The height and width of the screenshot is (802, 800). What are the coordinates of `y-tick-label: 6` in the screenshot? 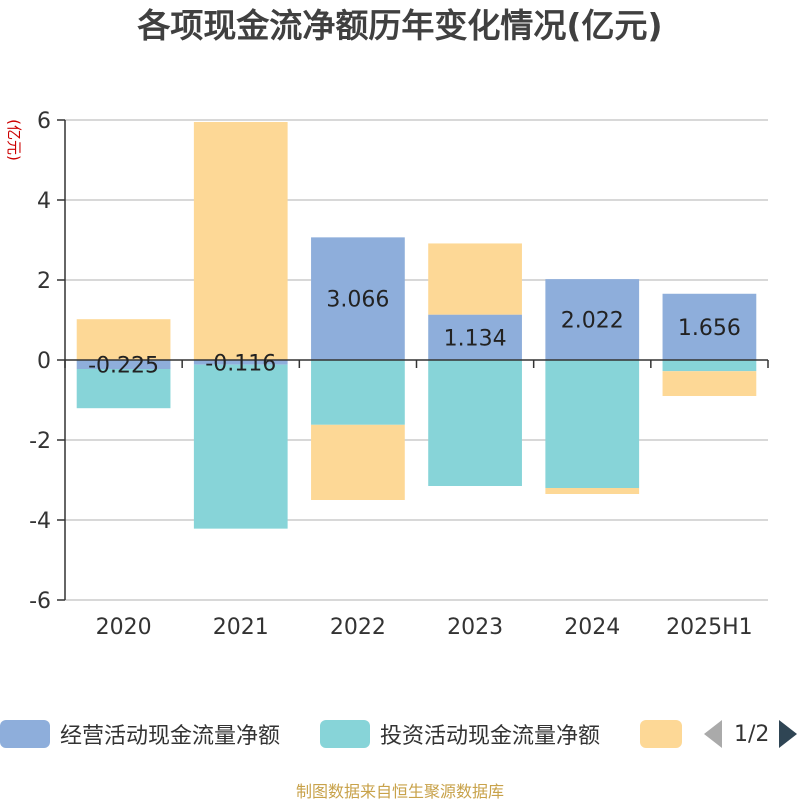 It's located at (44, 121).